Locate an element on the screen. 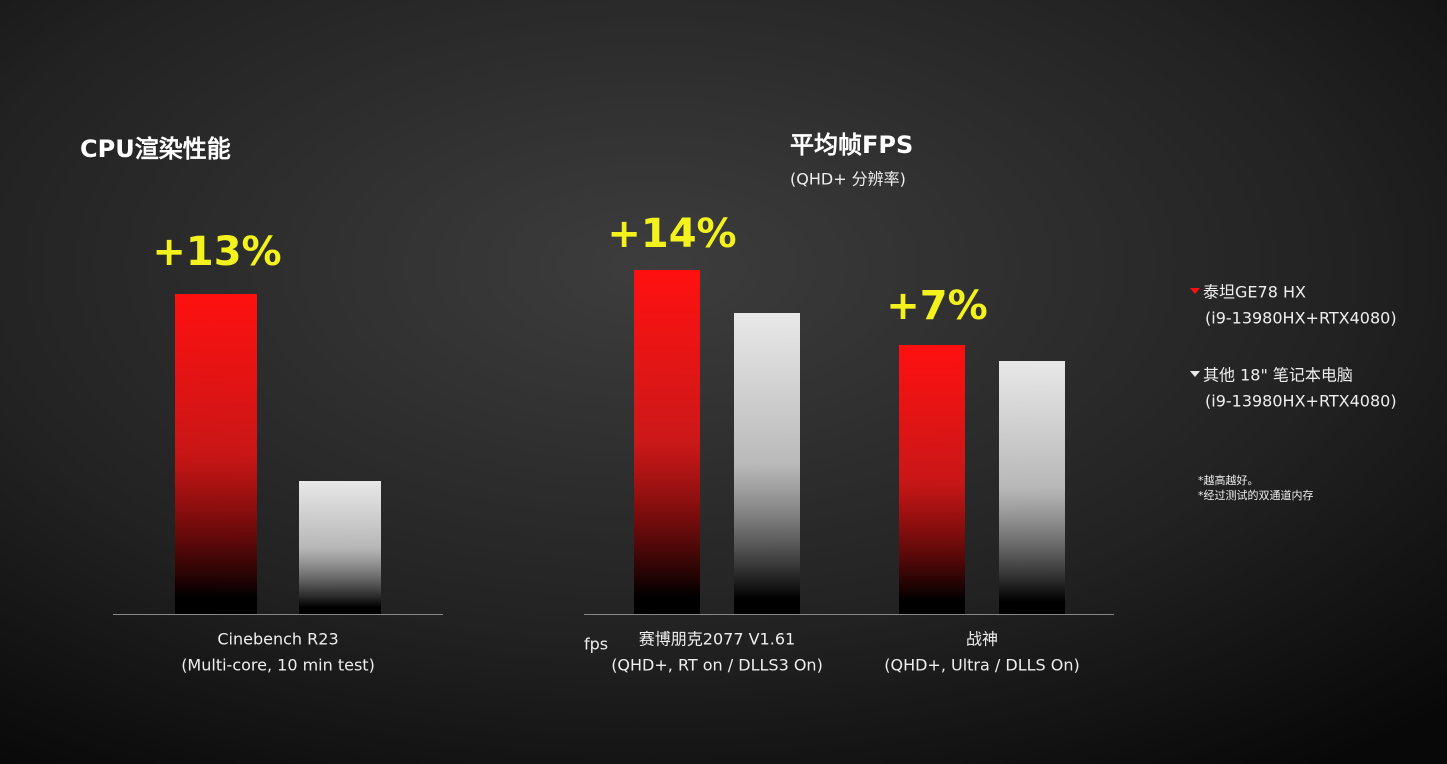  annotation: +13% is located at coordinates (216, 252).